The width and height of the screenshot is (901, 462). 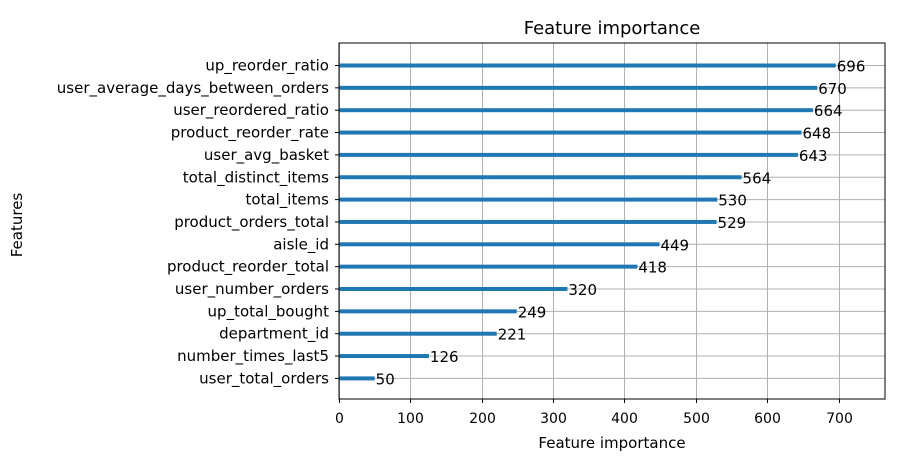 What do you see at coordinates (269, 311) in the screenshot?
I see `y-tick-label: up_total_bought` at bounding box center [269, 311].